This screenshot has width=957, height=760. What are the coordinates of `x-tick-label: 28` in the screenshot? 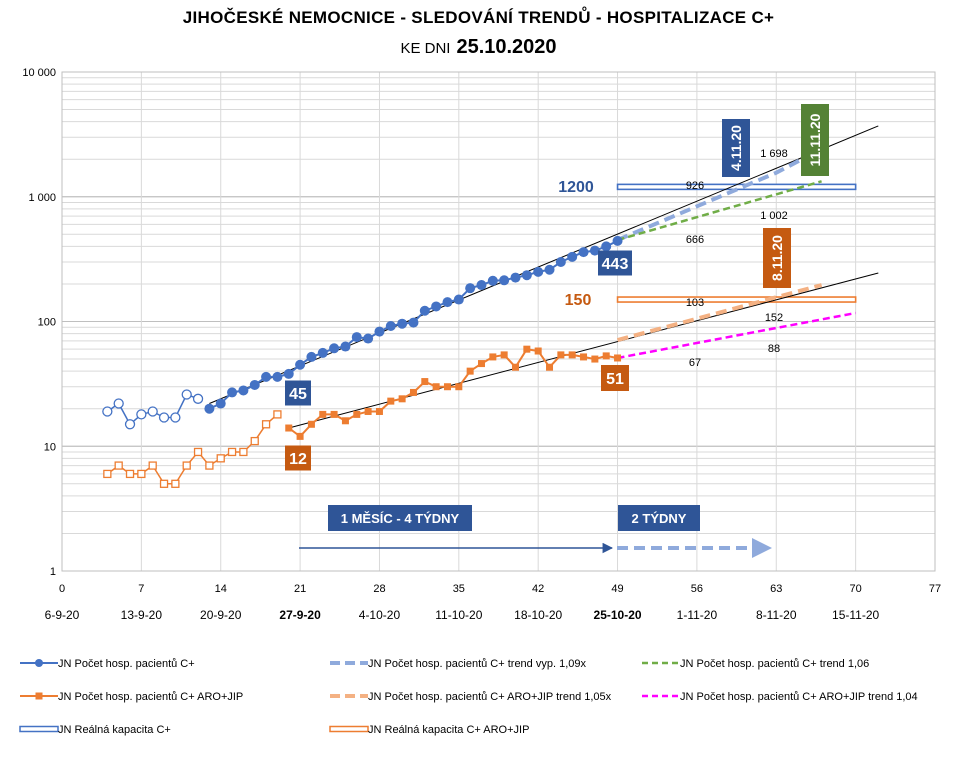 It's located at (379, 589).